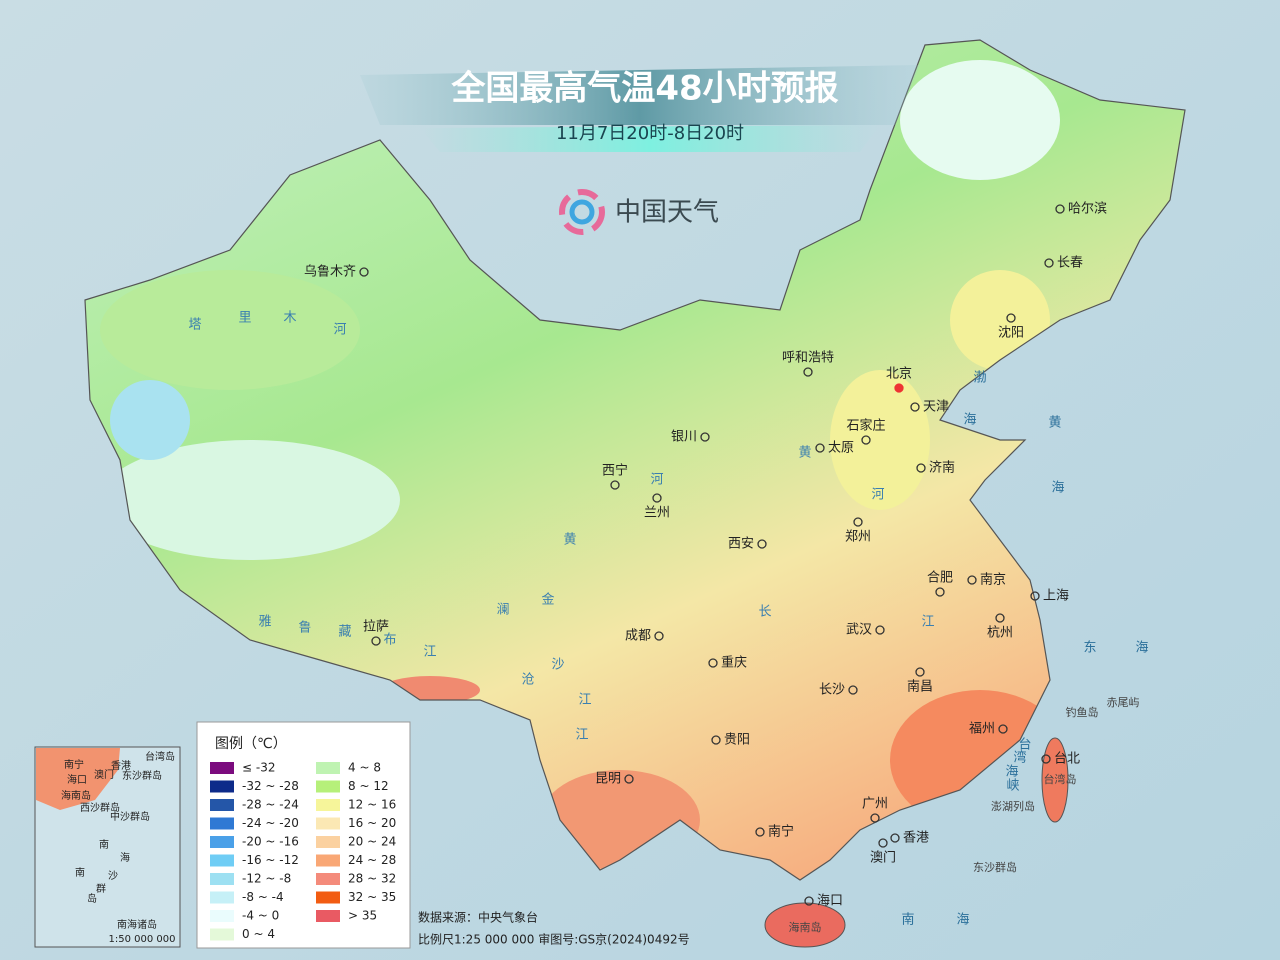 This screenshot has height=960, width=1280. What do you see at coordinates (372, 842) in the screenshot?
I see `legend-label: 20 ~ 24` at bounding box center [372, 842].